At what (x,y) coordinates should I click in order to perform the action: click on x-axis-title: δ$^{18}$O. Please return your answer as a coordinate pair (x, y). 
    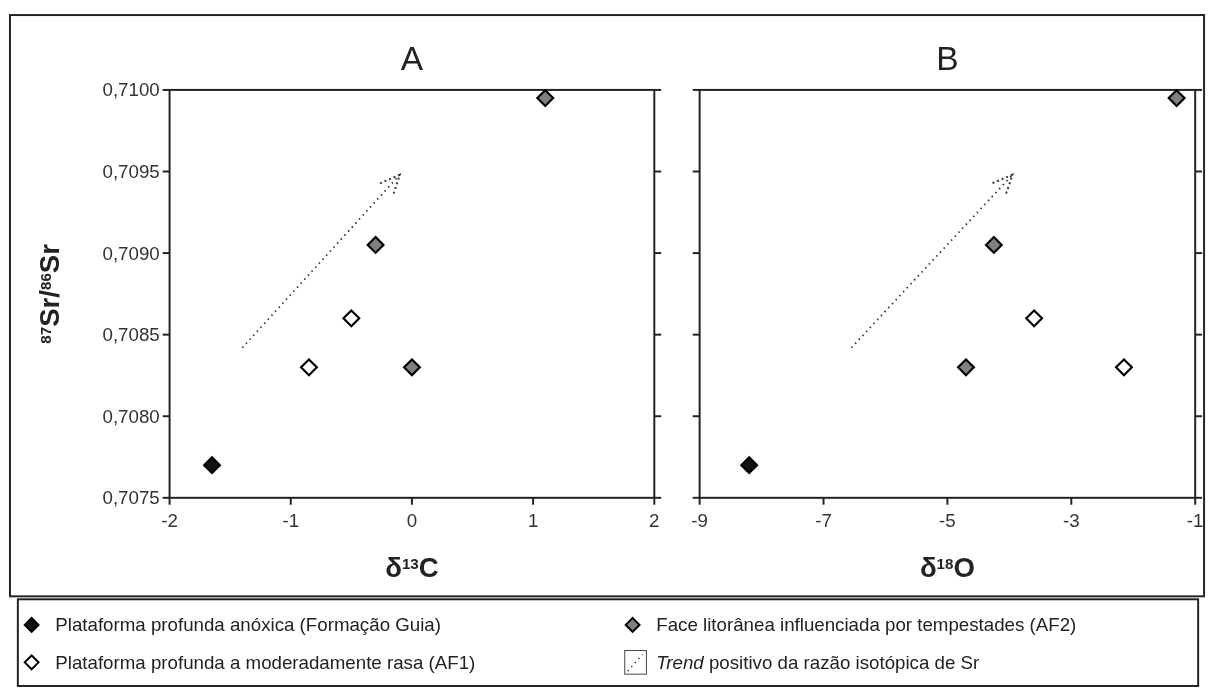
    Looking at the image, I should click on (947, 567).